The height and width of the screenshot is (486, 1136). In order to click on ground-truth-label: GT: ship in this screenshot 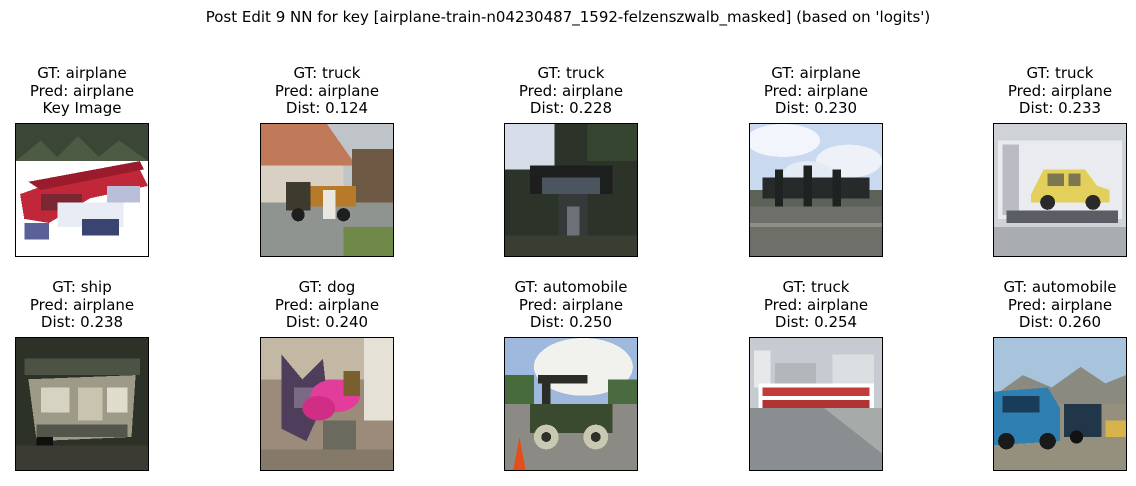, I will do `click(82, 287)`.